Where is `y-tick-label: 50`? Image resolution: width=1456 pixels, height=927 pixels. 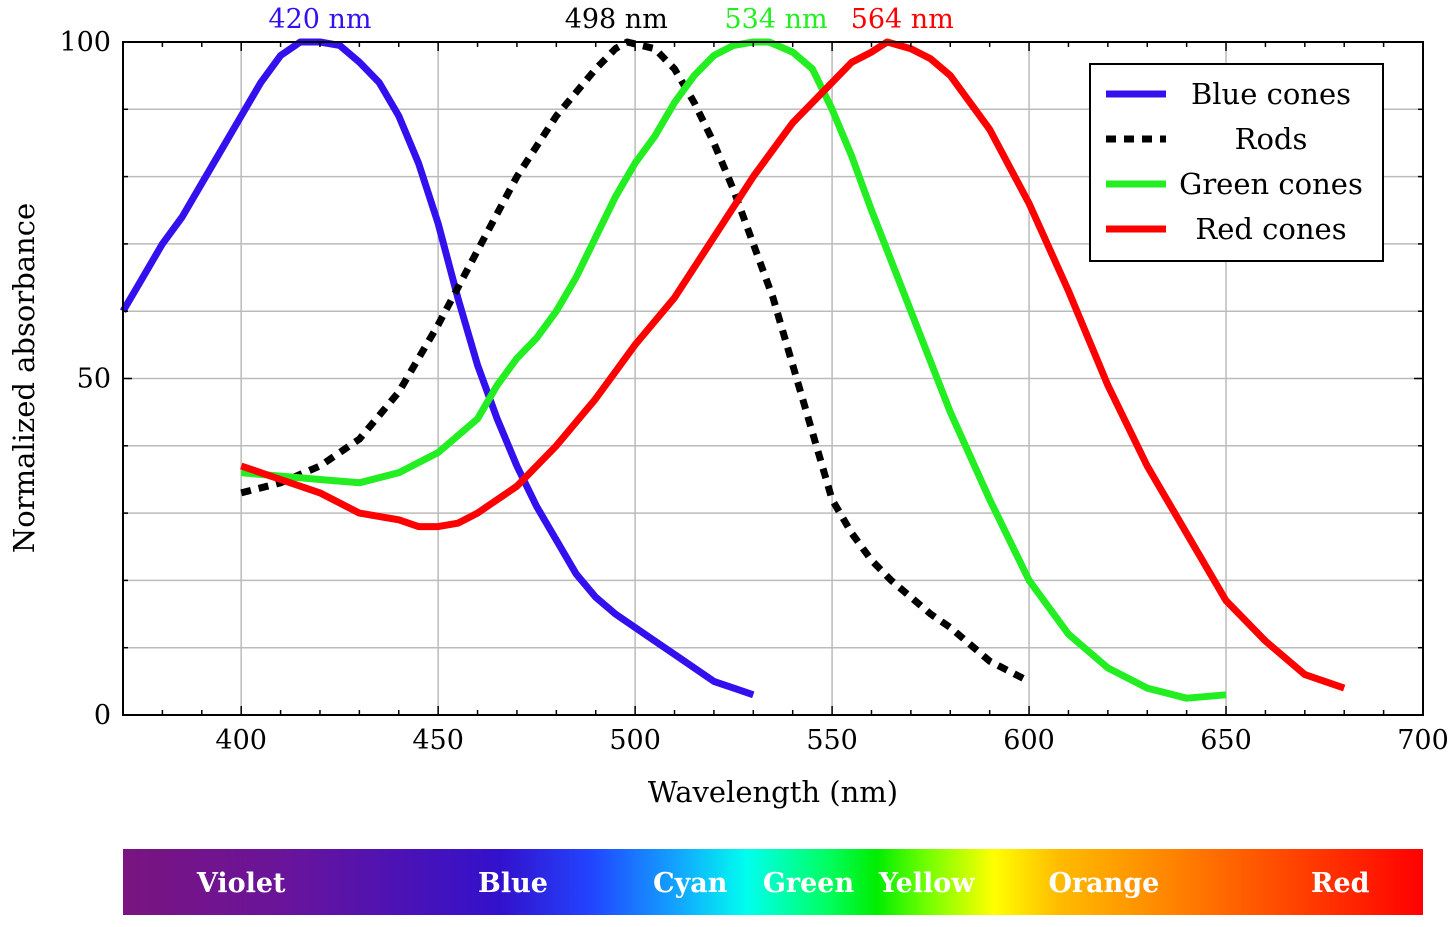 y-tick-label: 50 is located at coordinates (94, 379).